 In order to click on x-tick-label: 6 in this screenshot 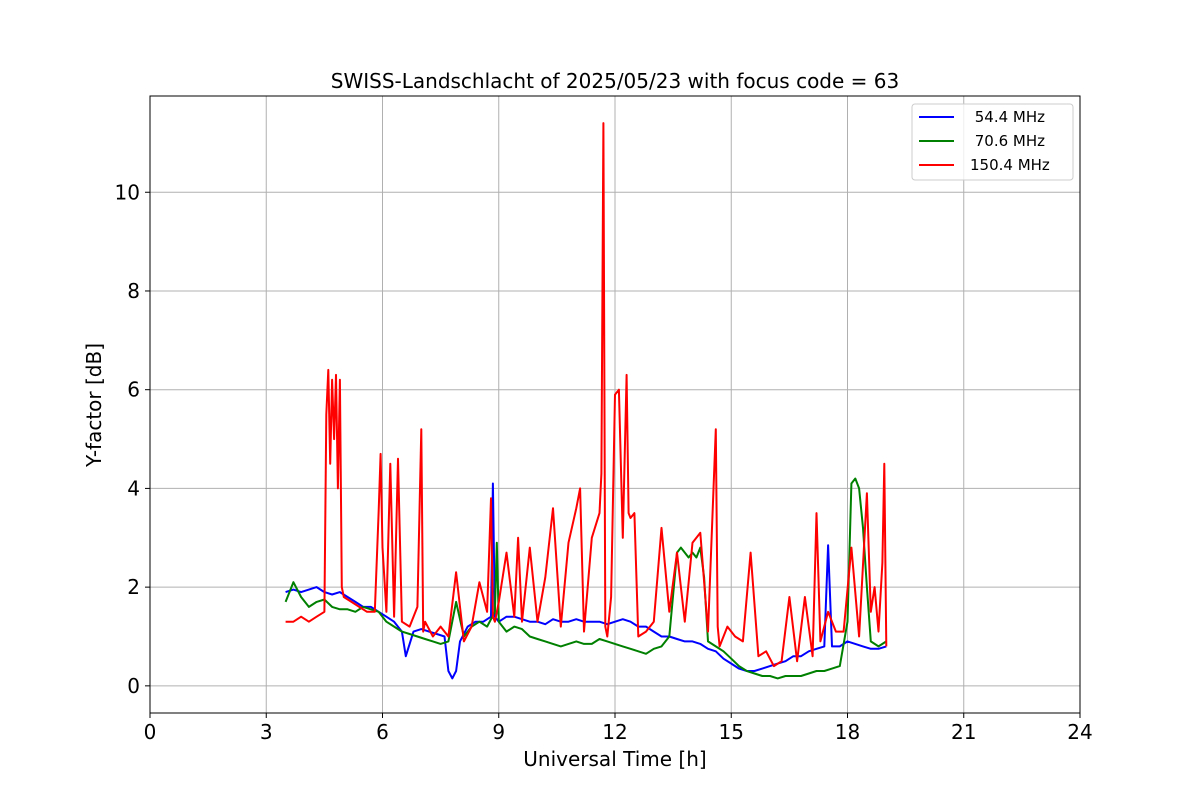, I will do `click(382, 732)`.